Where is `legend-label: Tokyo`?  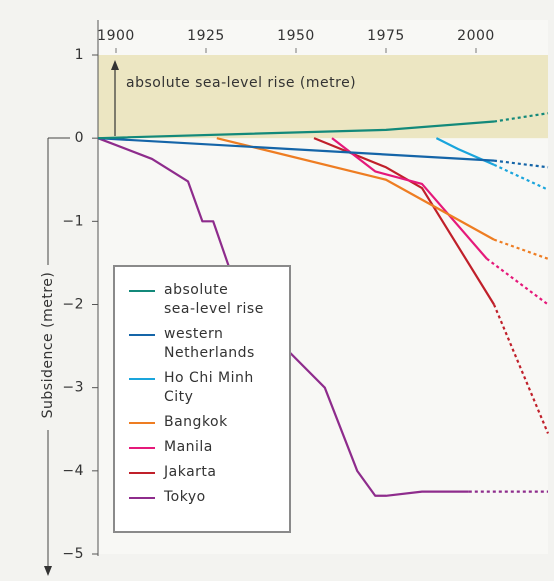 legend-label: Tokyo is located at coordinates (185, 497).